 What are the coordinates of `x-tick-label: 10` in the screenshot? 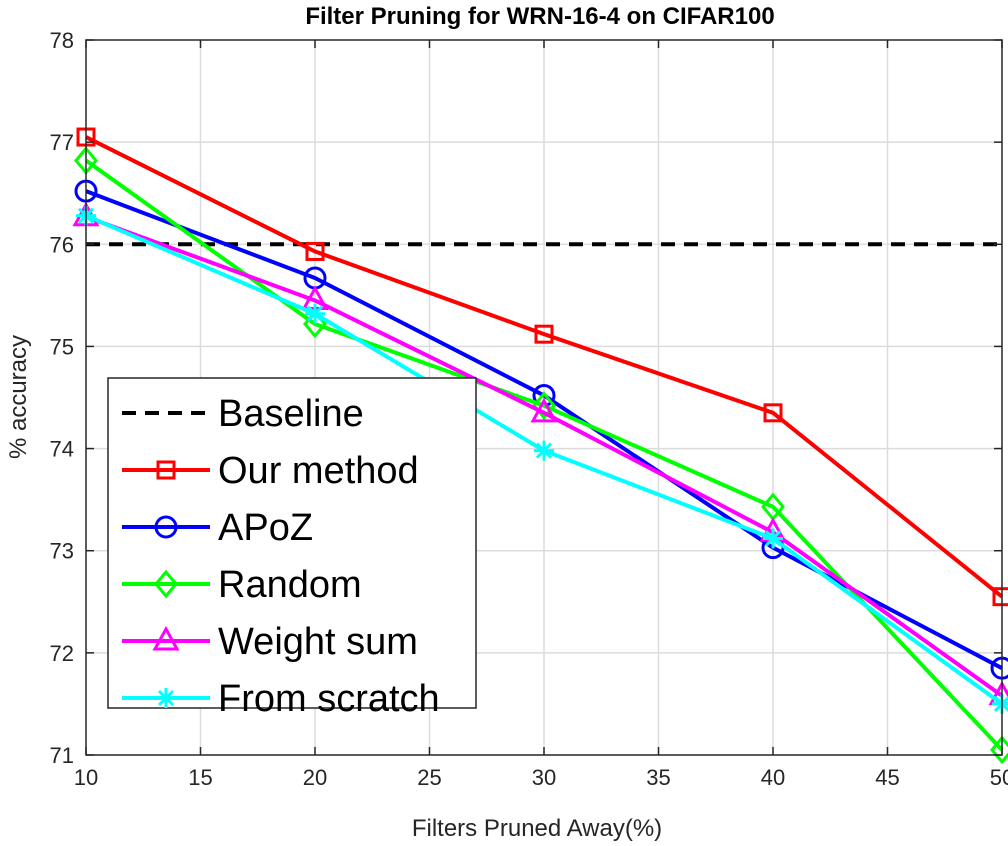 It's located at (86, 777).